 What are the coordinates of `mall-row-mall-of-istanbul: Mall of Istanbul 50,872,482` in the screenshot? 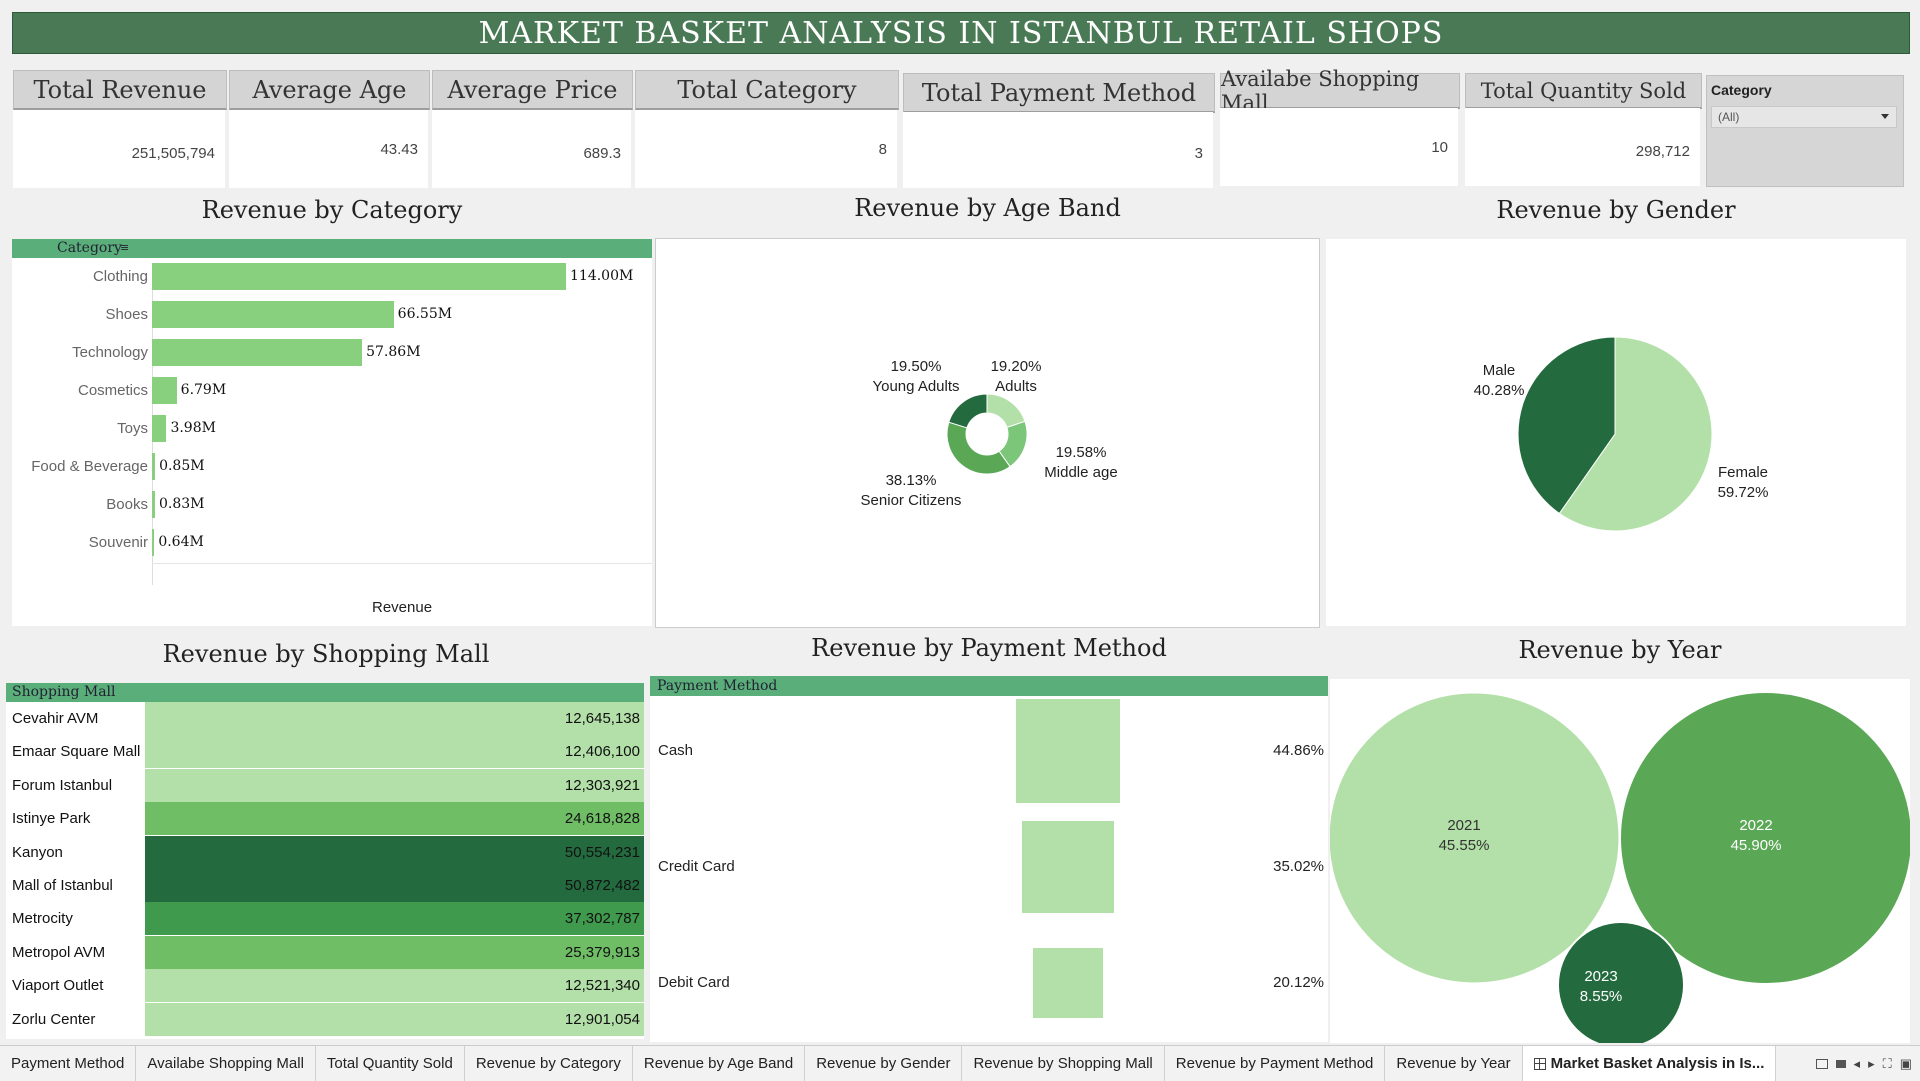 It's located at (325, 885).